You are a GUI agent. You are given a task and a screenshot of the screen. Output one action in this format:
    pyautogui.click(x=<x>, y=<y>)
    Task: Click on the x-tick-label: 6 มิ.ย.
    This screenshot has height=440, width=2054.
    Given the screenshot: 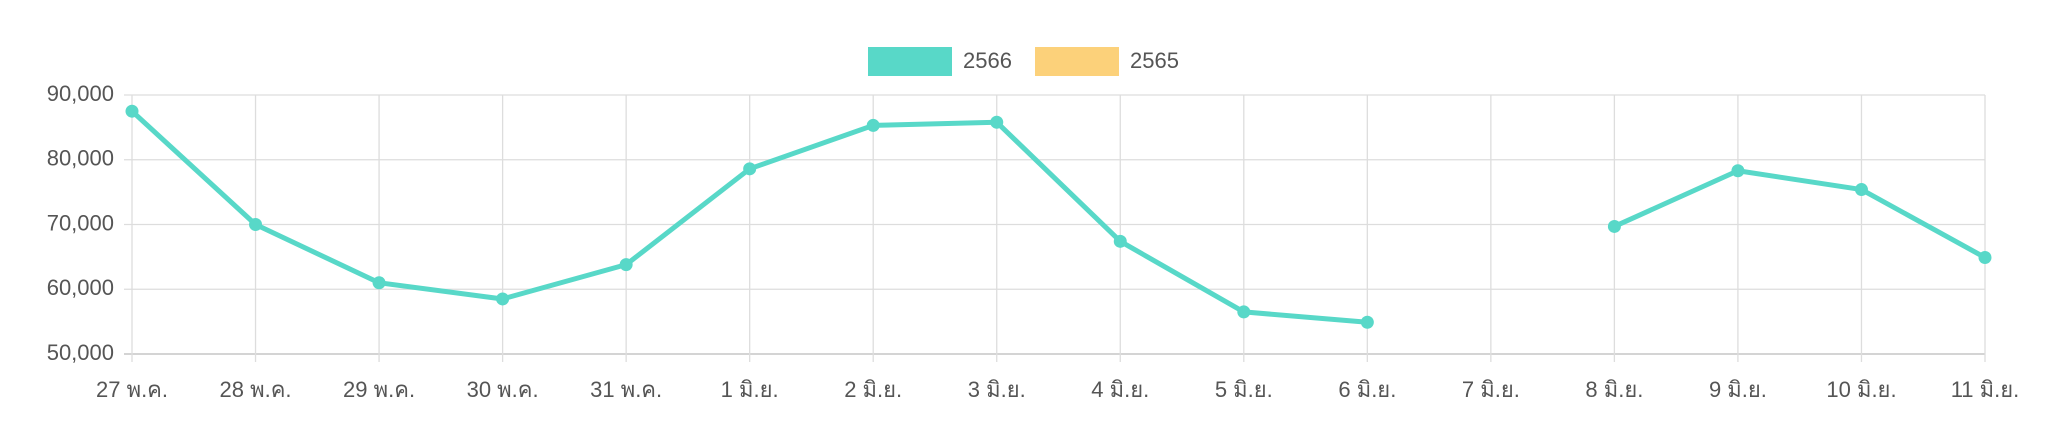 What is the action you would take?
    pyautogui.click(x=1367, y=389)
    